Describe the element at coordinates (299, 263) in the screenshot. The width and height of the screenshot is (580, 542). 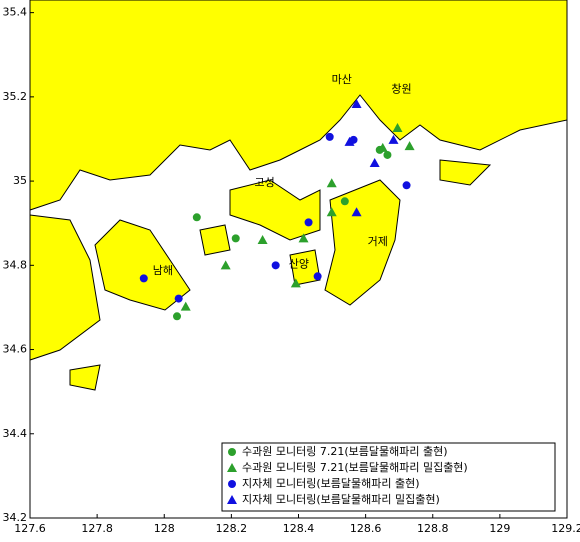
I see `place-label: 산양` at that location.